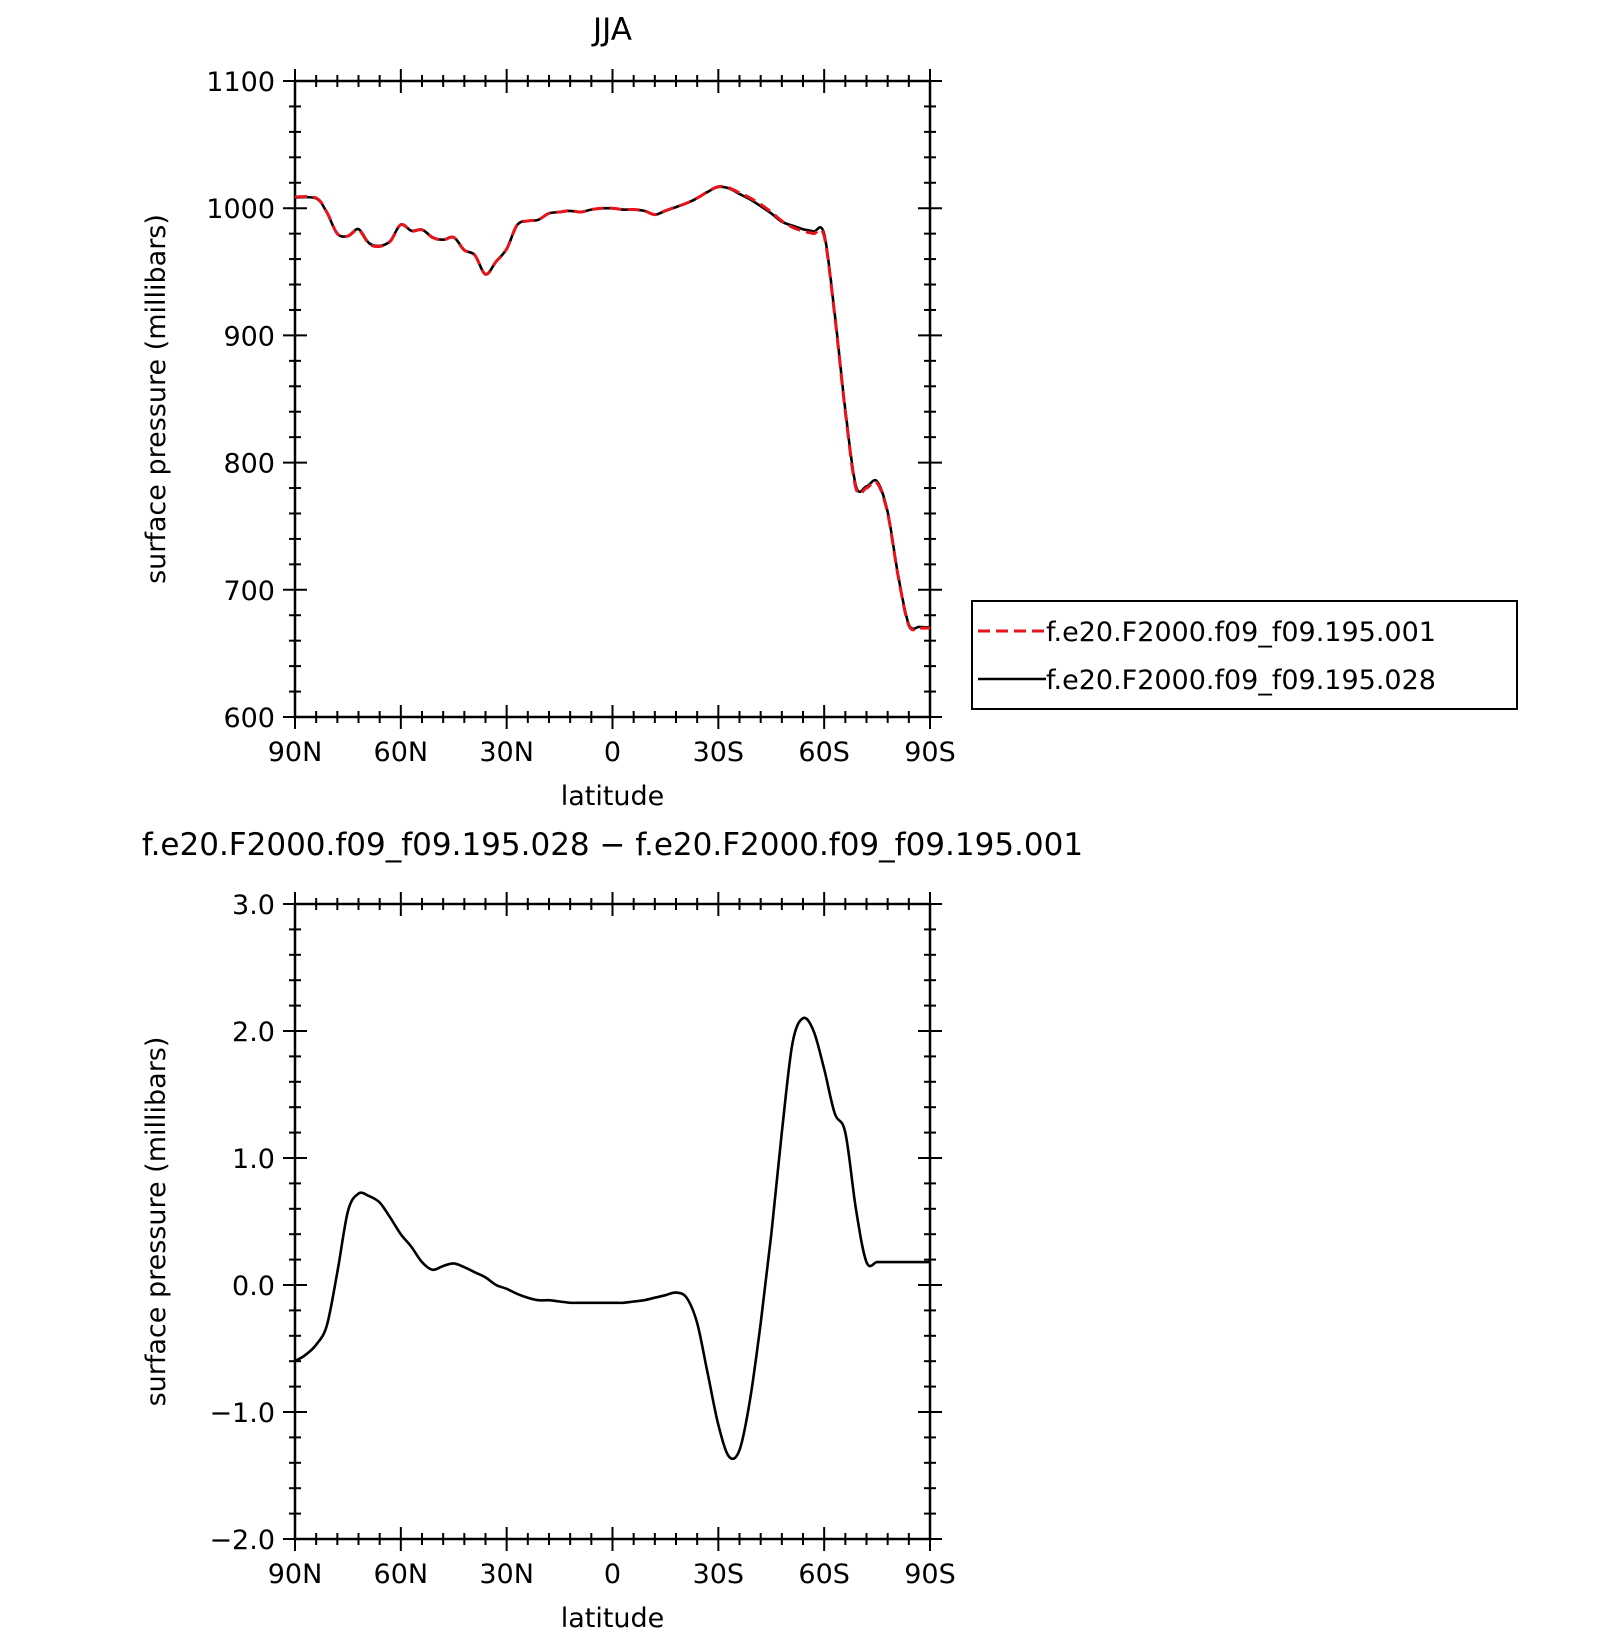 This screenshot has width=1605, height=1635. I want to click on y-tick-label: 0.0, so click(253, 1286).